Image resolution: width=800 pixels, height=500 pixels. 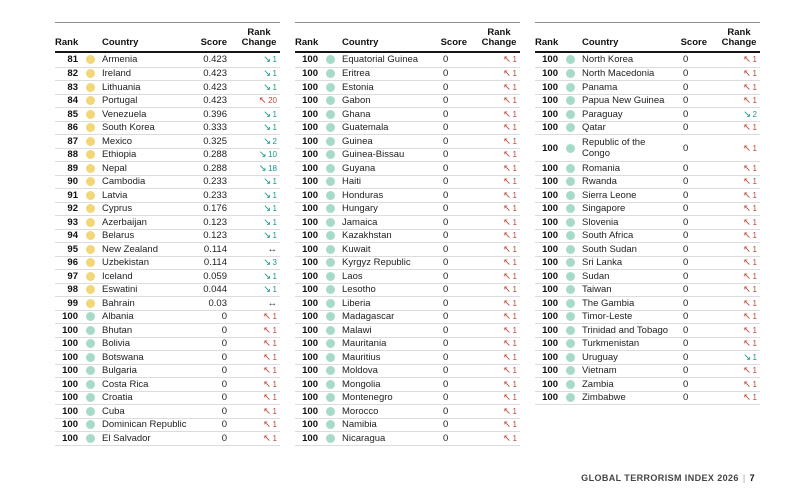 I want to click on table-row: 100 Albania 0 ↖ 1, so click(x=167, y=316).